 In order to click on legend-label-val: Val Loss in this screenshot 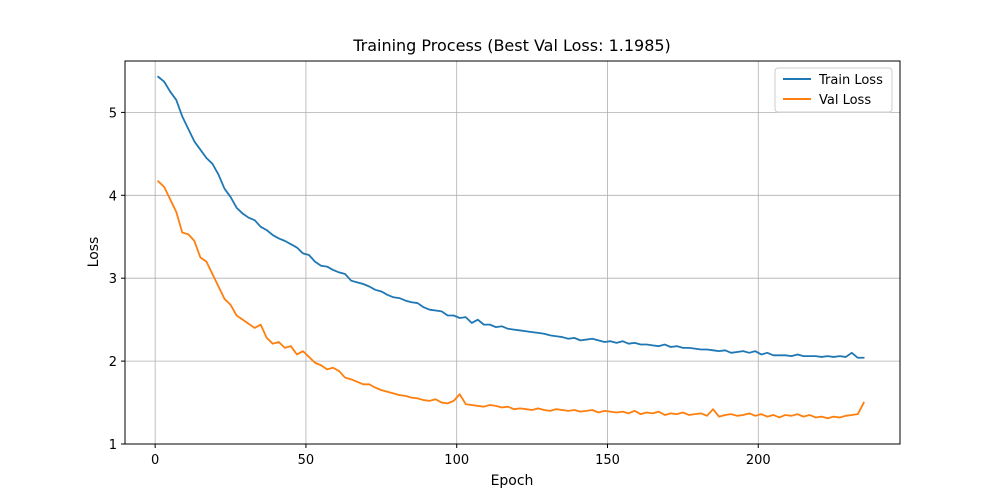, I will do `click(845, 100)`.